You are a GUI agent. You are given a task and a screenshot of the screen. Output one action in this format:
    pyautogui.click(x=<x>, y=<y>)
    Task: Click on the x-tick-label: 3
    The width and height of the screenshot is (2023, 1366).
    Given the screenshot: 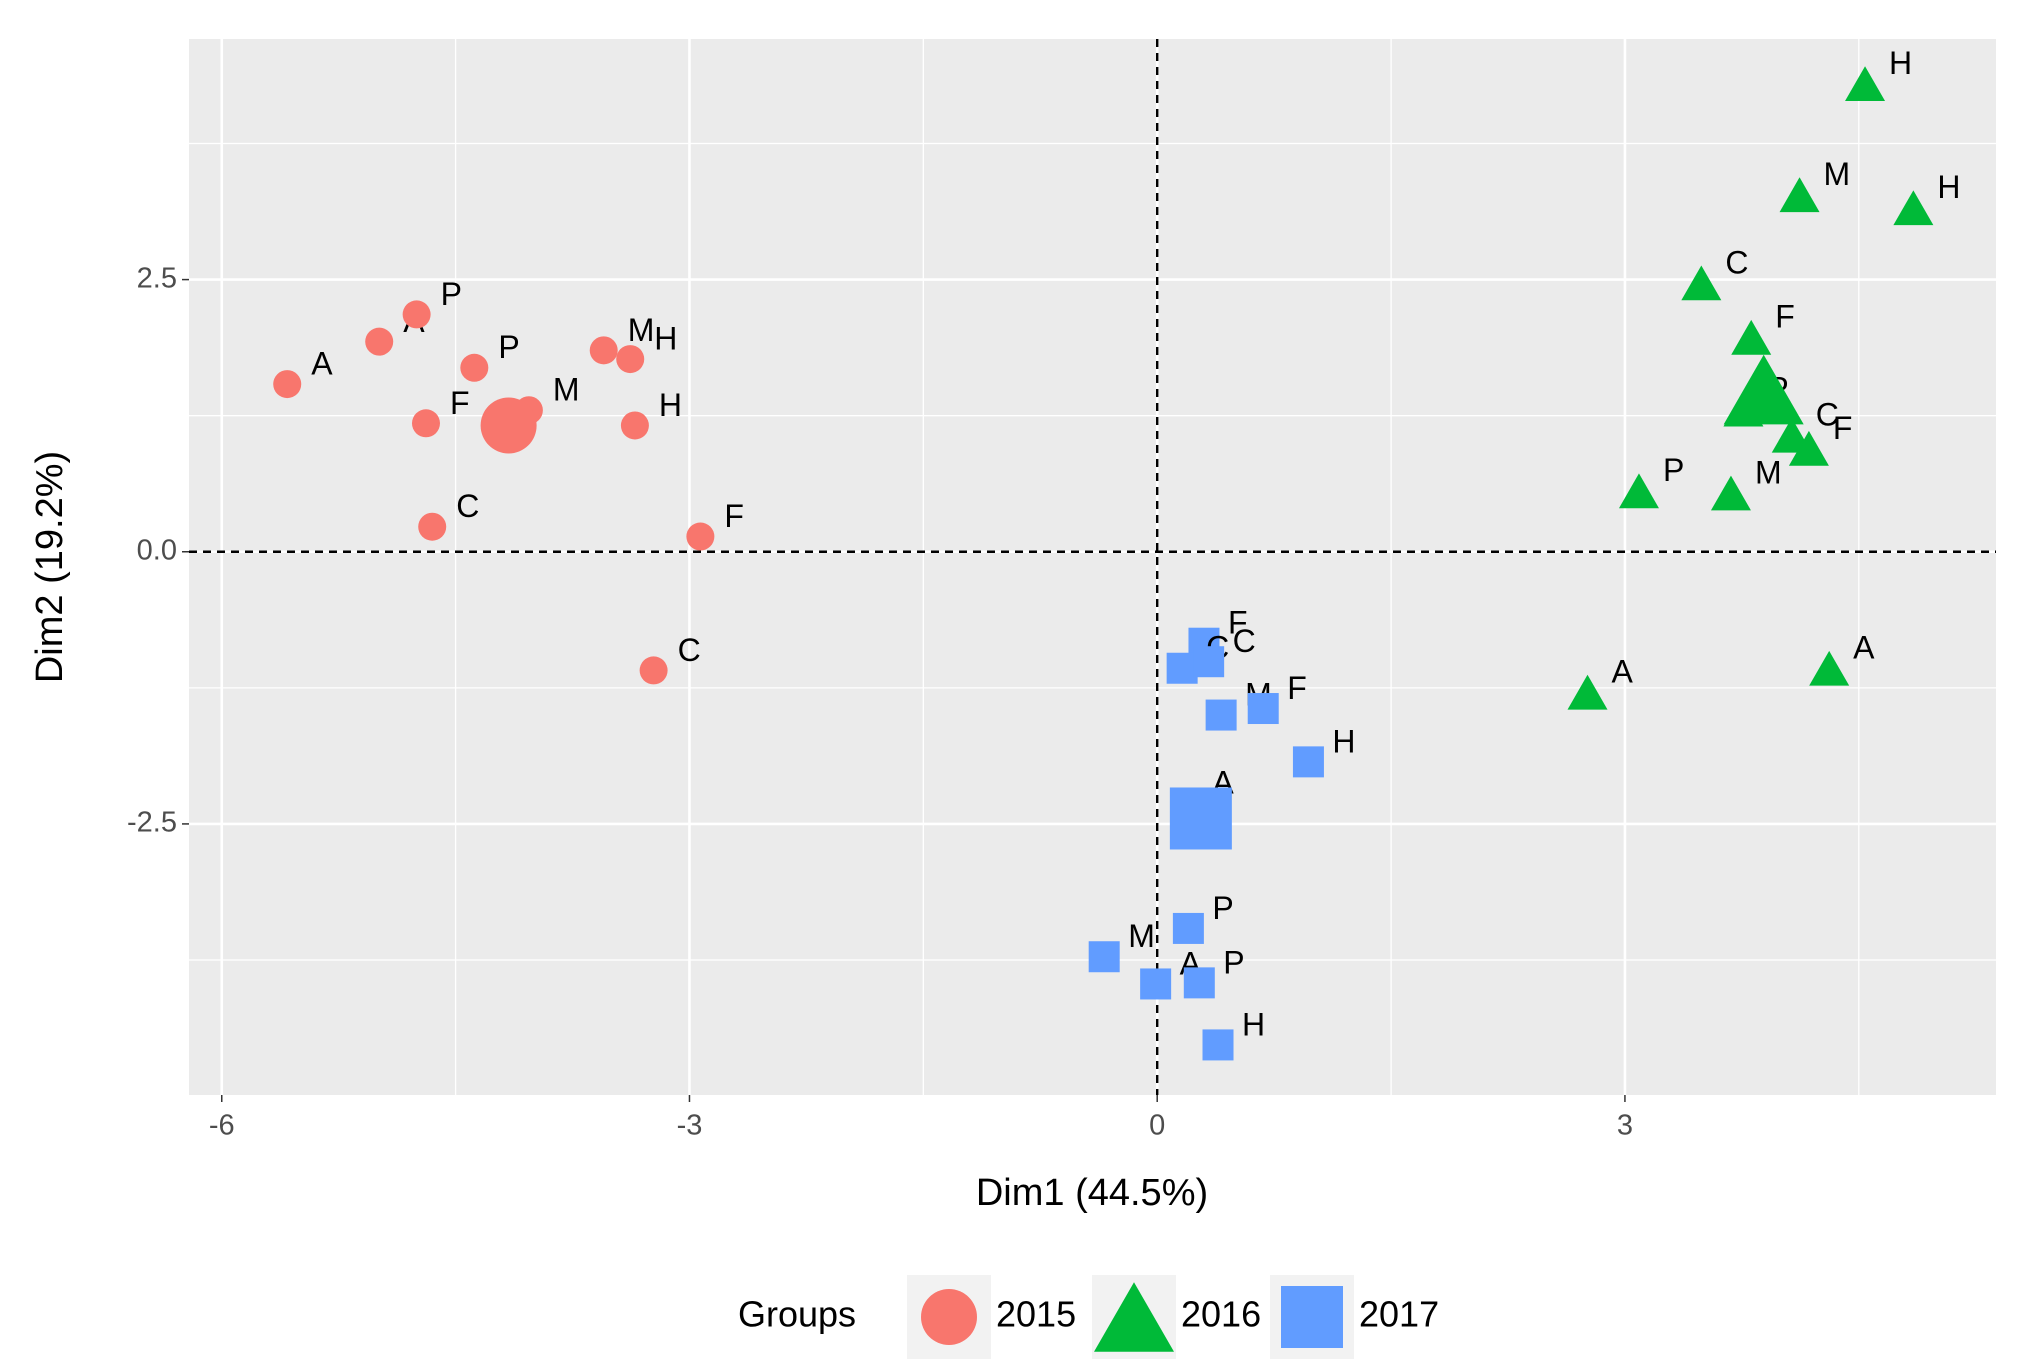 What is the action you would take?
    pyautogui.click(x=1625, y=1126)
    